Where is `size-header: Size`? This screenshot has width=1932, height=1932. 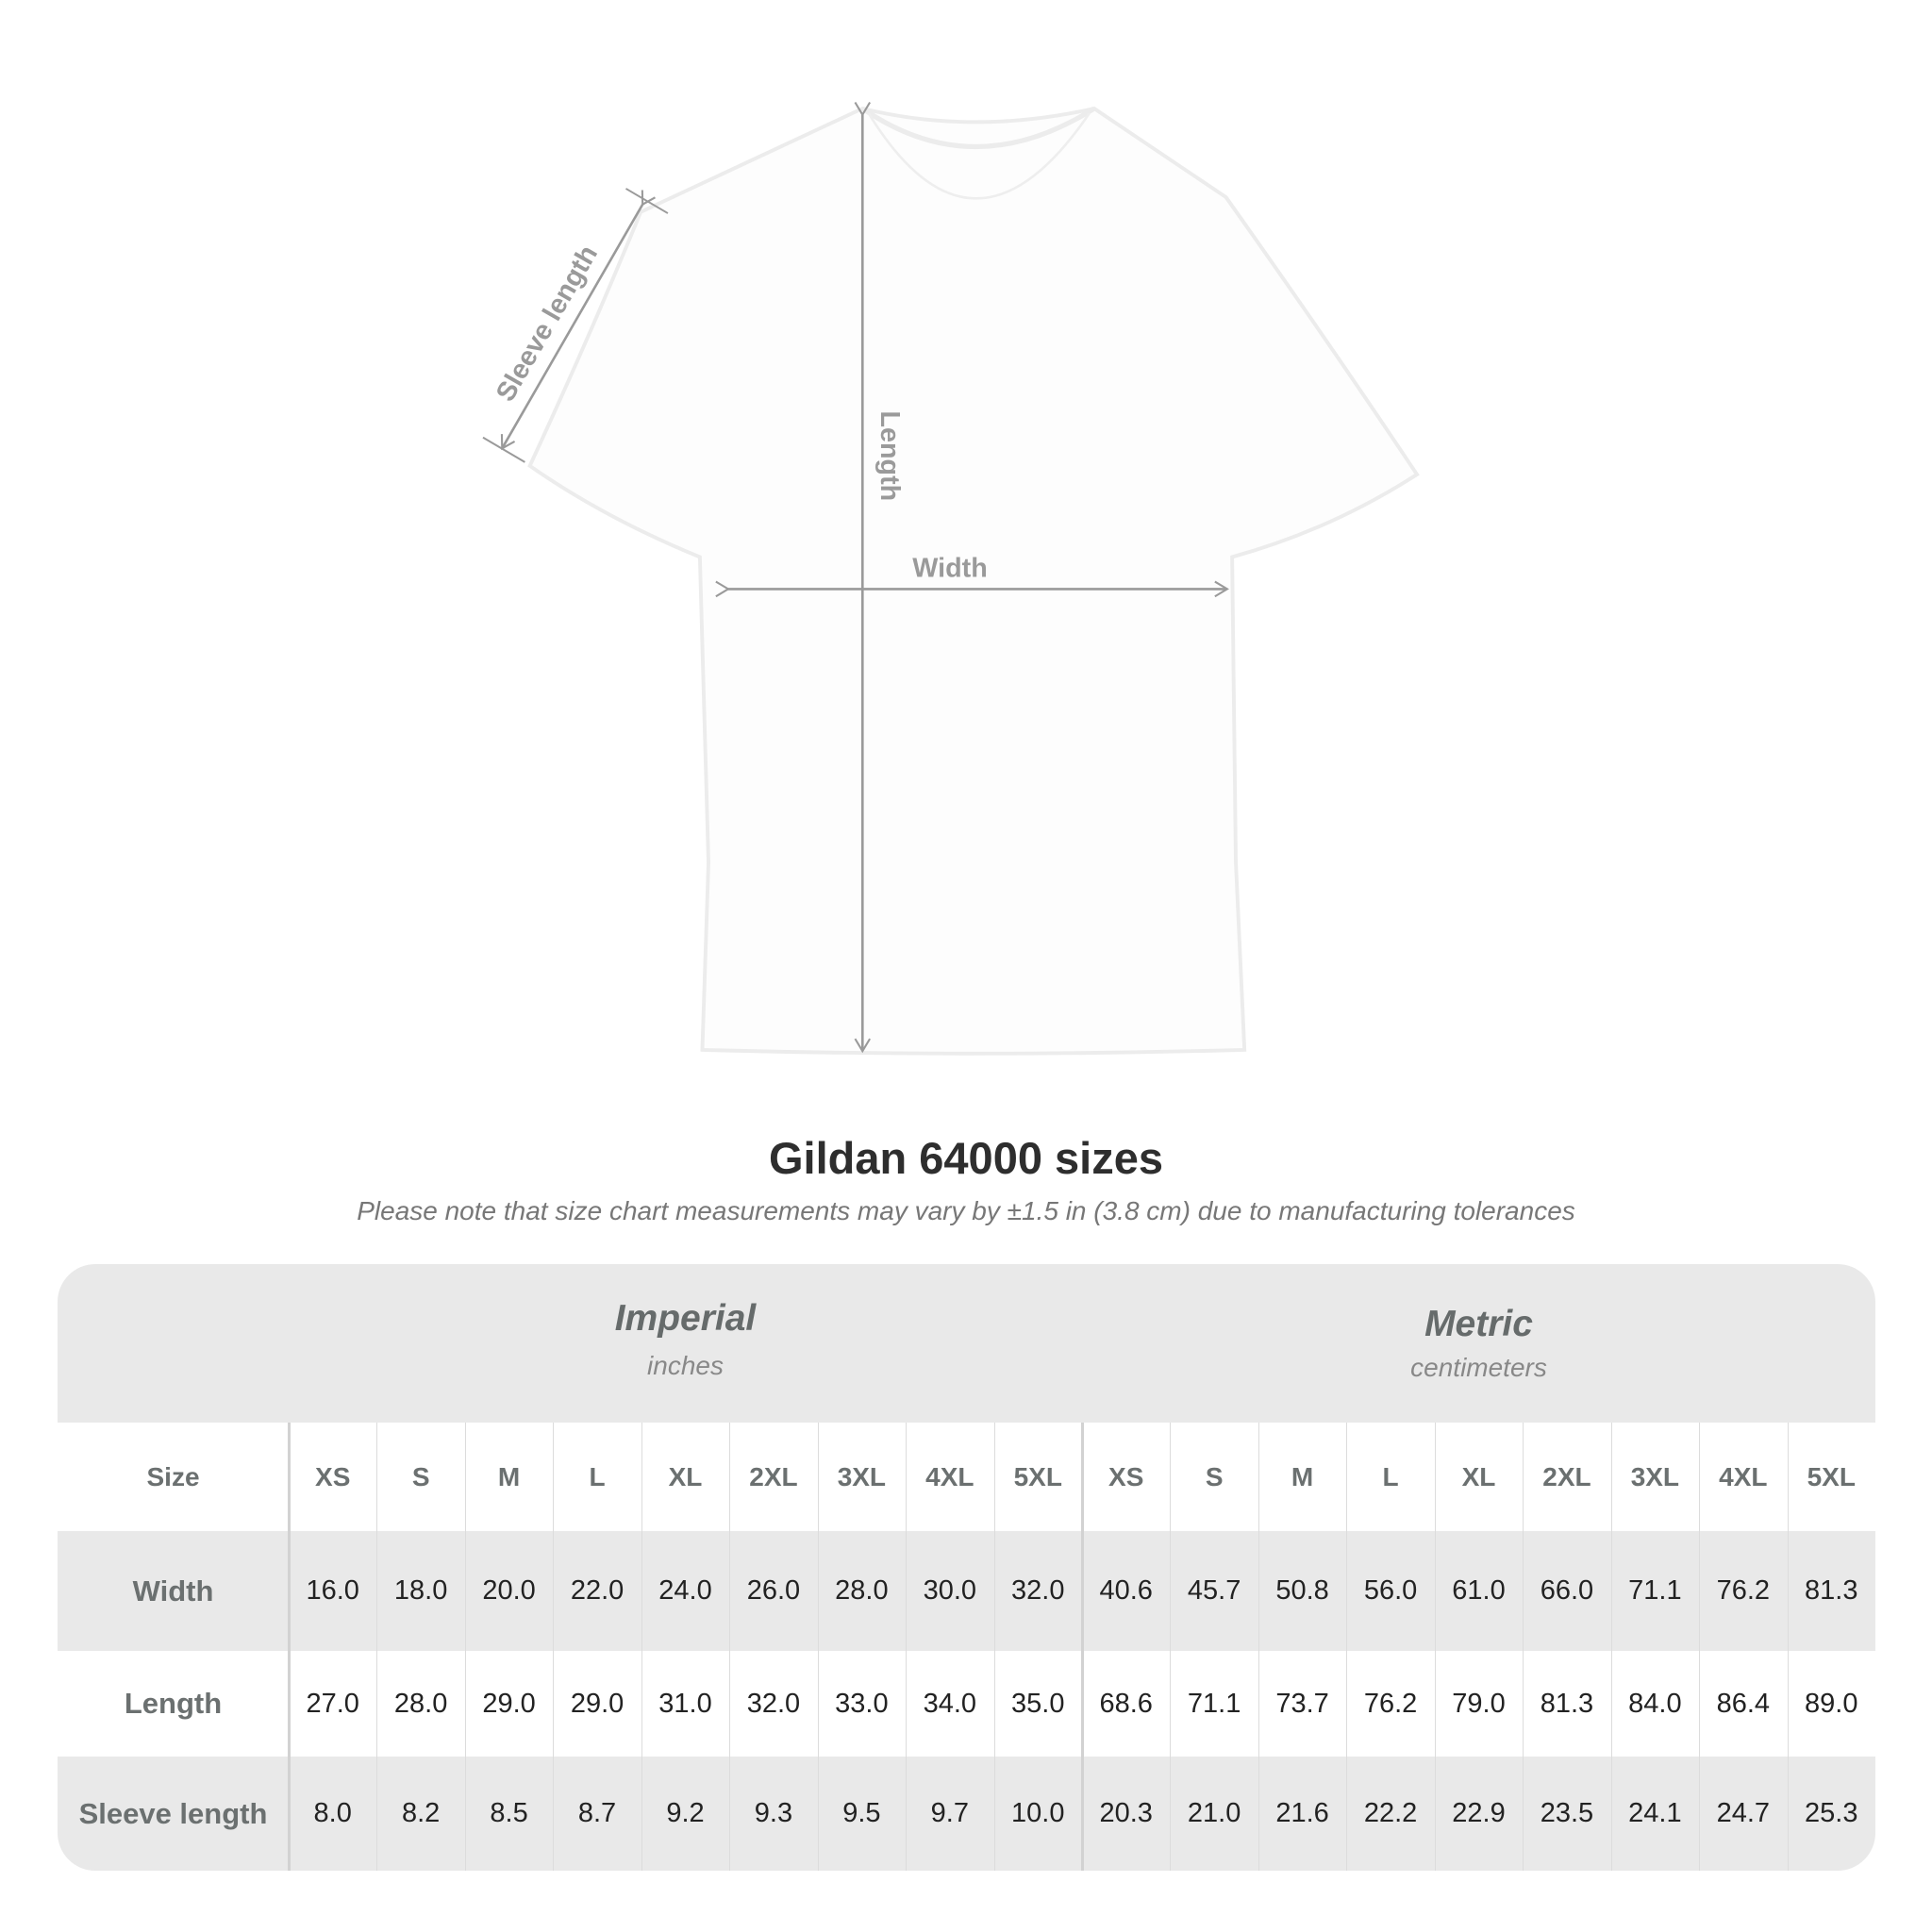 size-header: Size is located at coordinates (173, 1476).